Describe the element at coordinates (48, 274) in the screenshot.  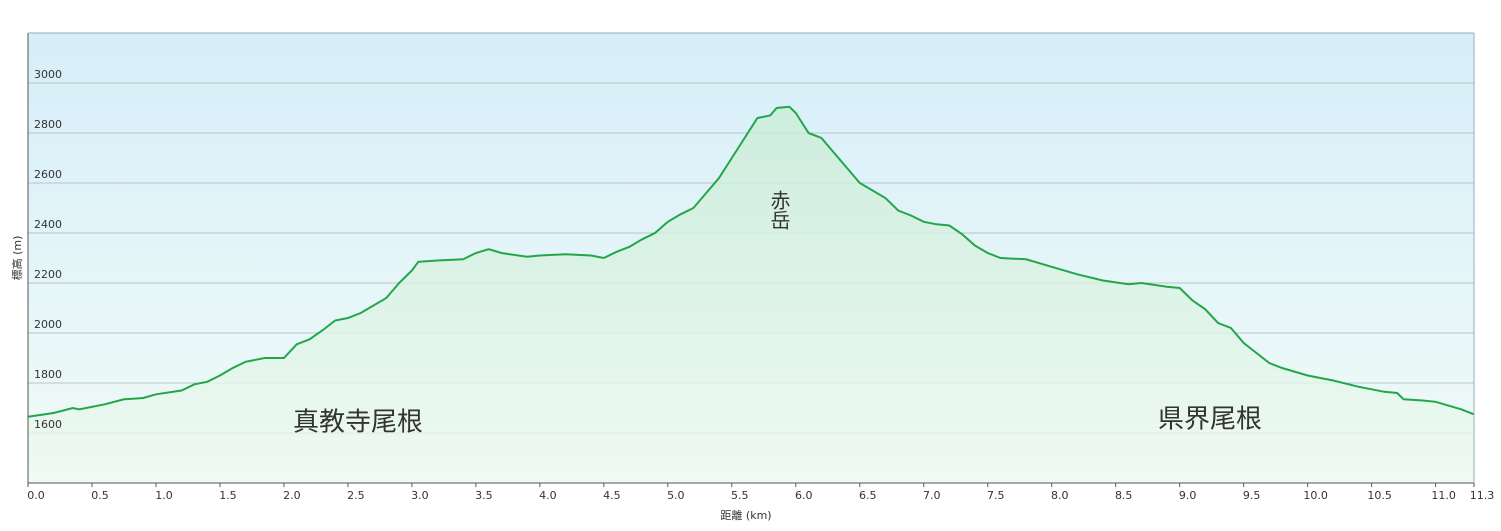
I see `y-tick-label: 2200` at that location.